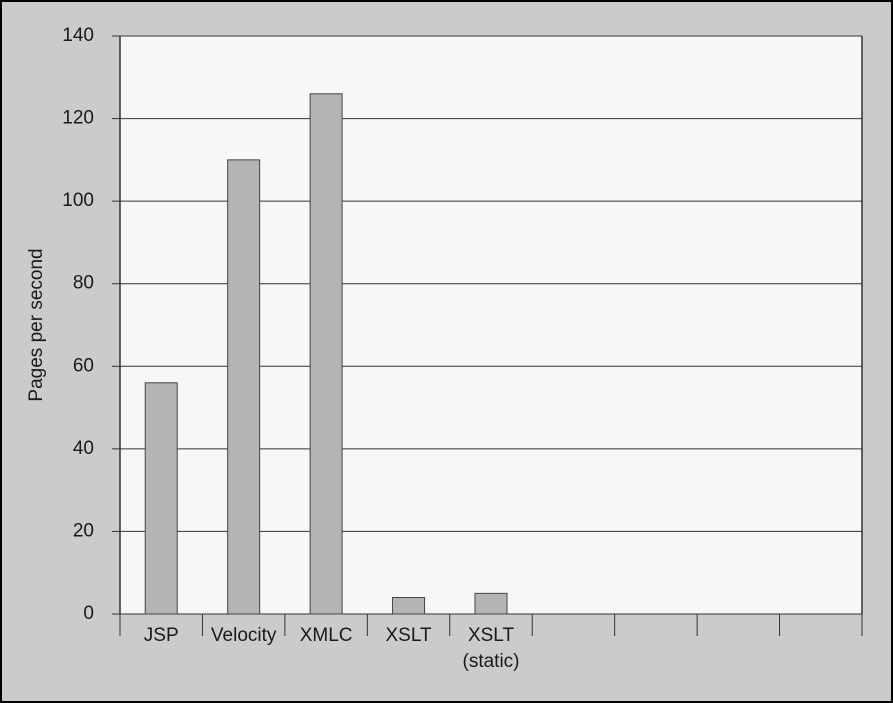  What do you see at coordinates (78, 200) in the screenshot?
I see `y-tick-label: 100` at bounding box center [78, 200].